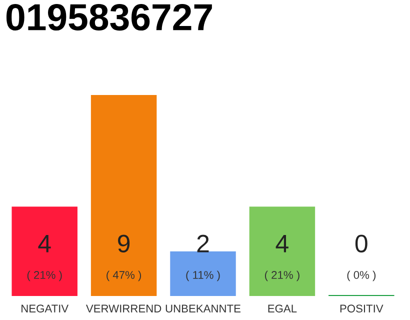 The height and width of the screenshot is (320, 410). Describe the element at coordinates (361, 258) in the screenshot. I see `data-label: 0 ( 0% )` at that location.